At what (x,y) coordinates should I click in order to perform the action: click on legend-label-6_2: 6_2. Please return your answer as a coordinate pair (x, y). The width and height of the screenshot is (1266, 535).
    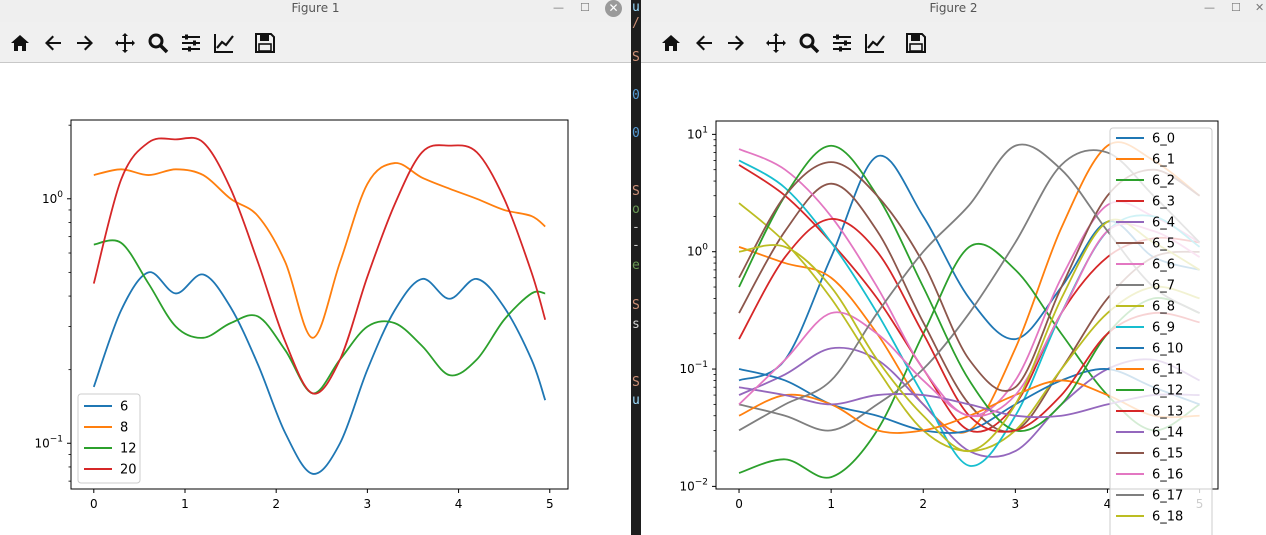
    Looking at the image, I should click on (1163, 181).